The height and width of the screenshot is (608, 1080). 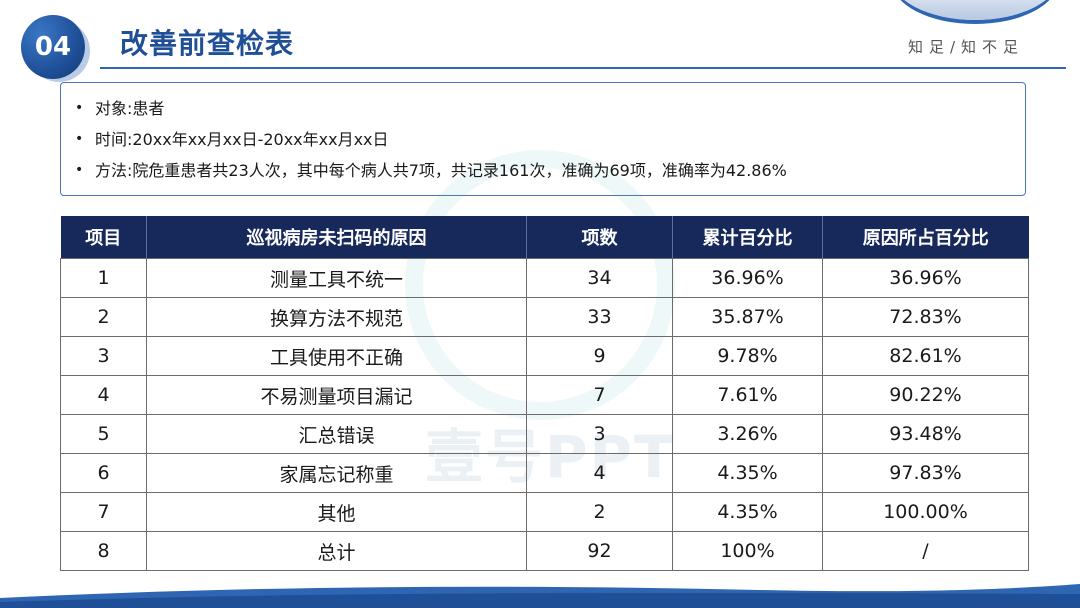 What do you see at coordinates (599, 317) in the screenshot?
I see `cell-count: 33` at bounding box center [599, 317].